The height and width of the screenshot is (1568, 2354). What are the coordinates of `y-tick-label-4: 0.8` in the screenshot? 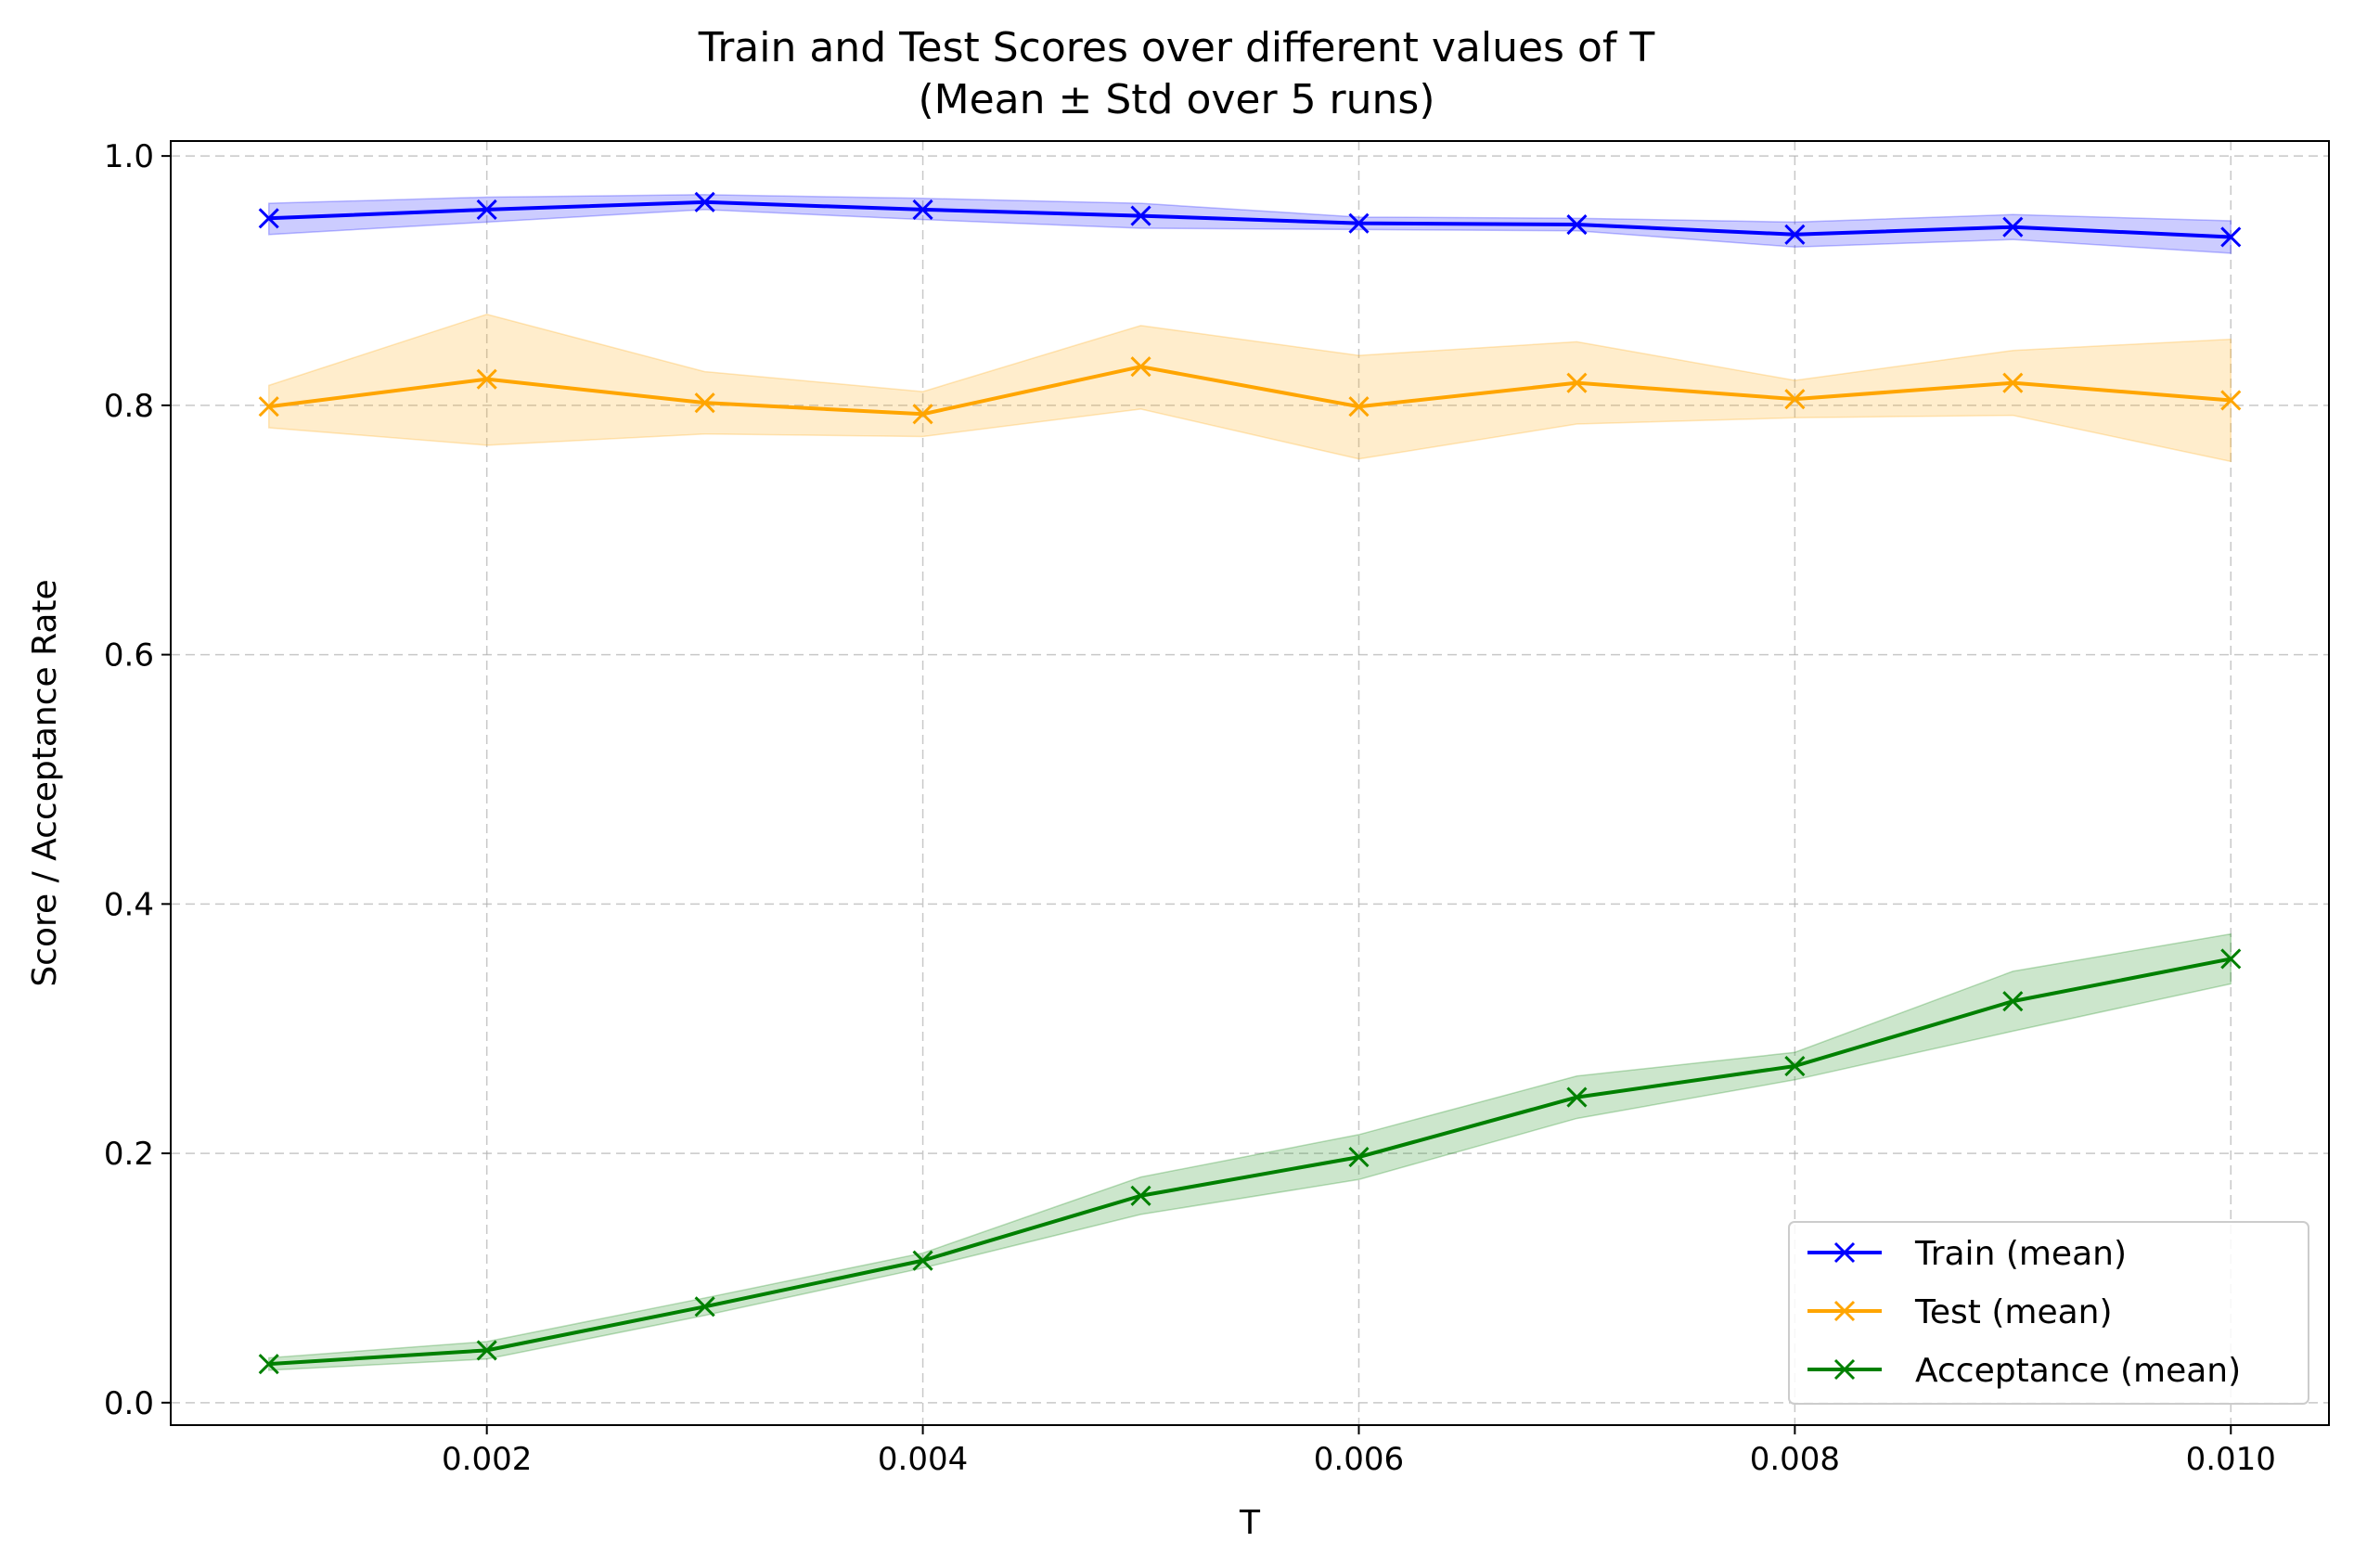 It's located at (129, 407).